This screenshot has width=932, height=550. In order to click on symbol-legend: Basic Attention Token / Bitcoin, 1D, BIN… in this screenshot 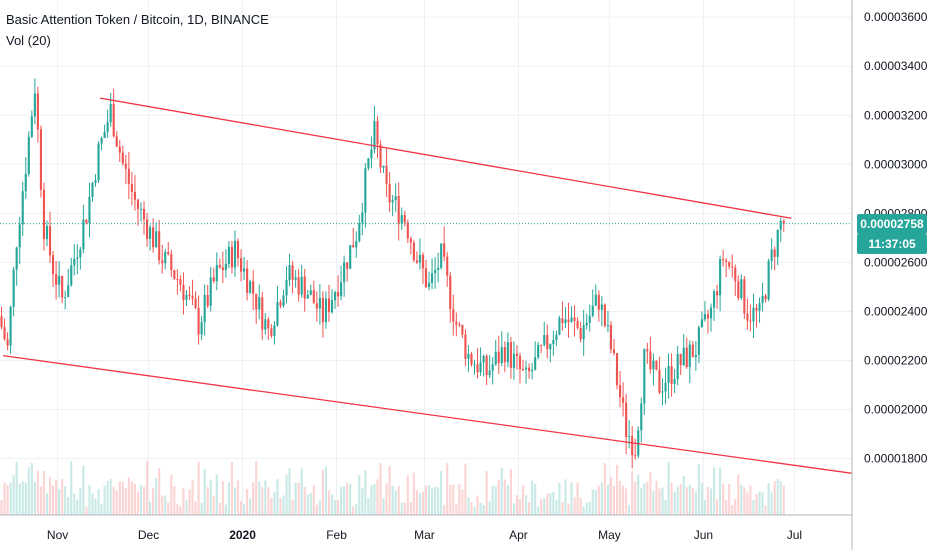, I will do `click(137, 19)`.